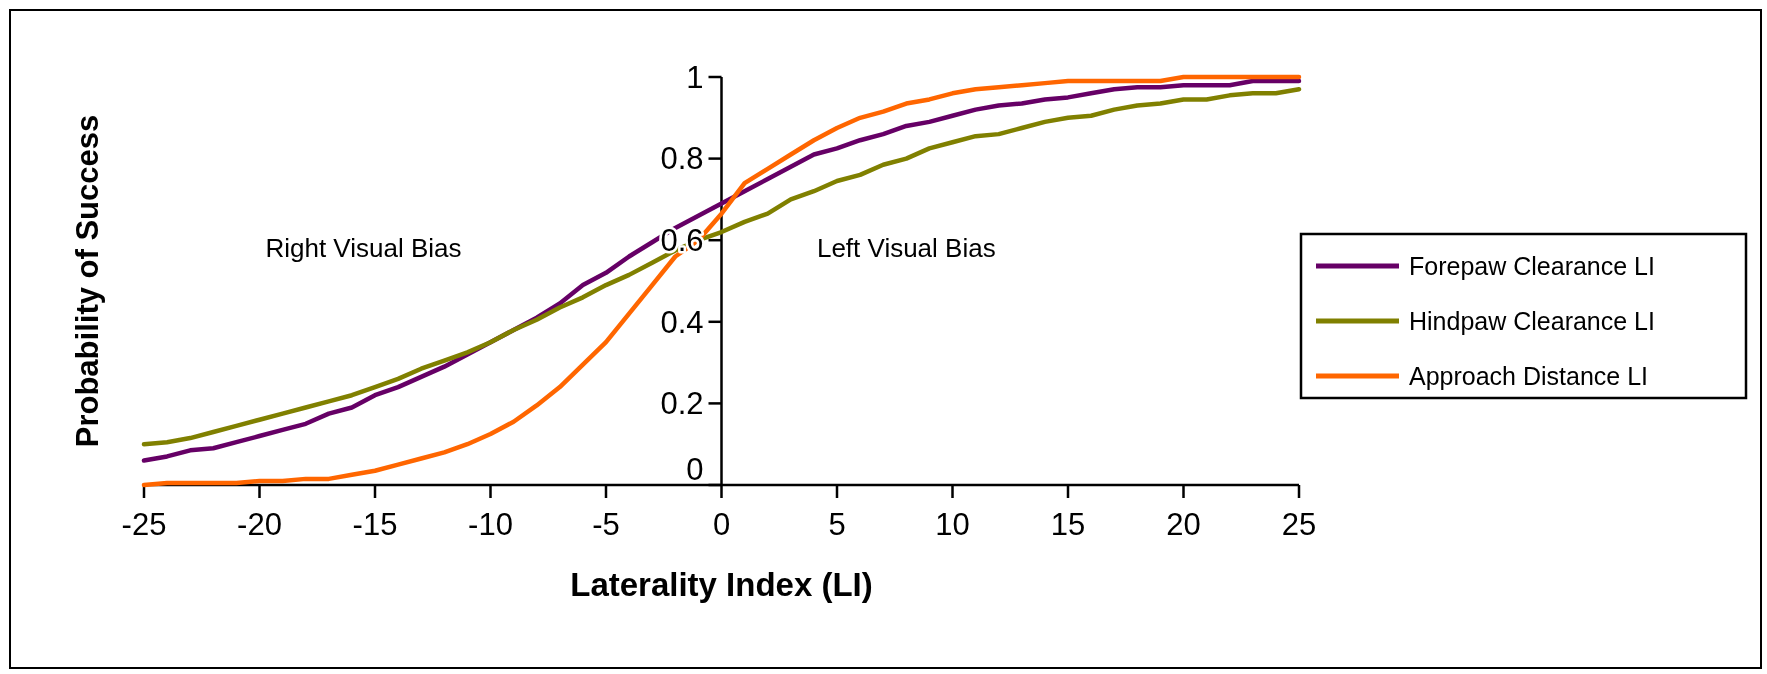 The image size is (1767, 674). What do you see at coordinates (1183, 524) in the screenshot?
I see `x-tick-label: 20` at bounding box center [1183, 524].